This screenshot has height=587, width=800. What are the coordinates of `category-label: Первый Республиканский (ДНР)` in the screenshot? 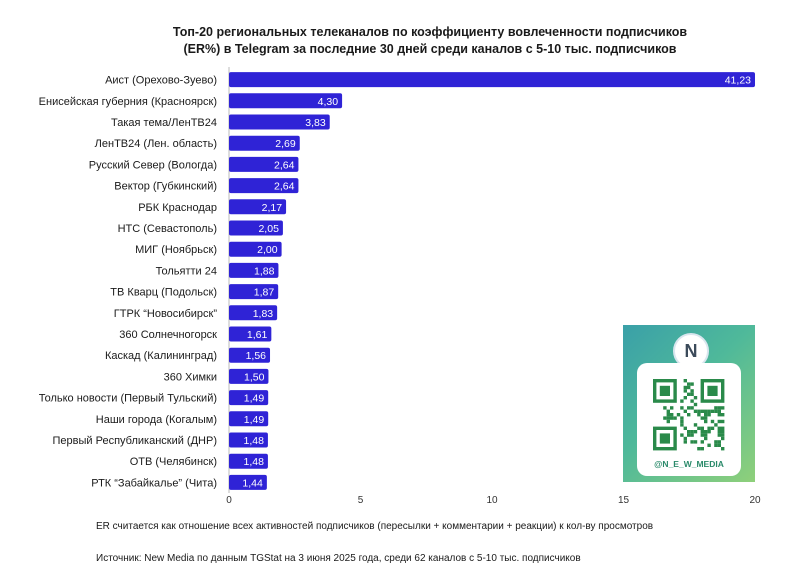 It's located at (135, 441).